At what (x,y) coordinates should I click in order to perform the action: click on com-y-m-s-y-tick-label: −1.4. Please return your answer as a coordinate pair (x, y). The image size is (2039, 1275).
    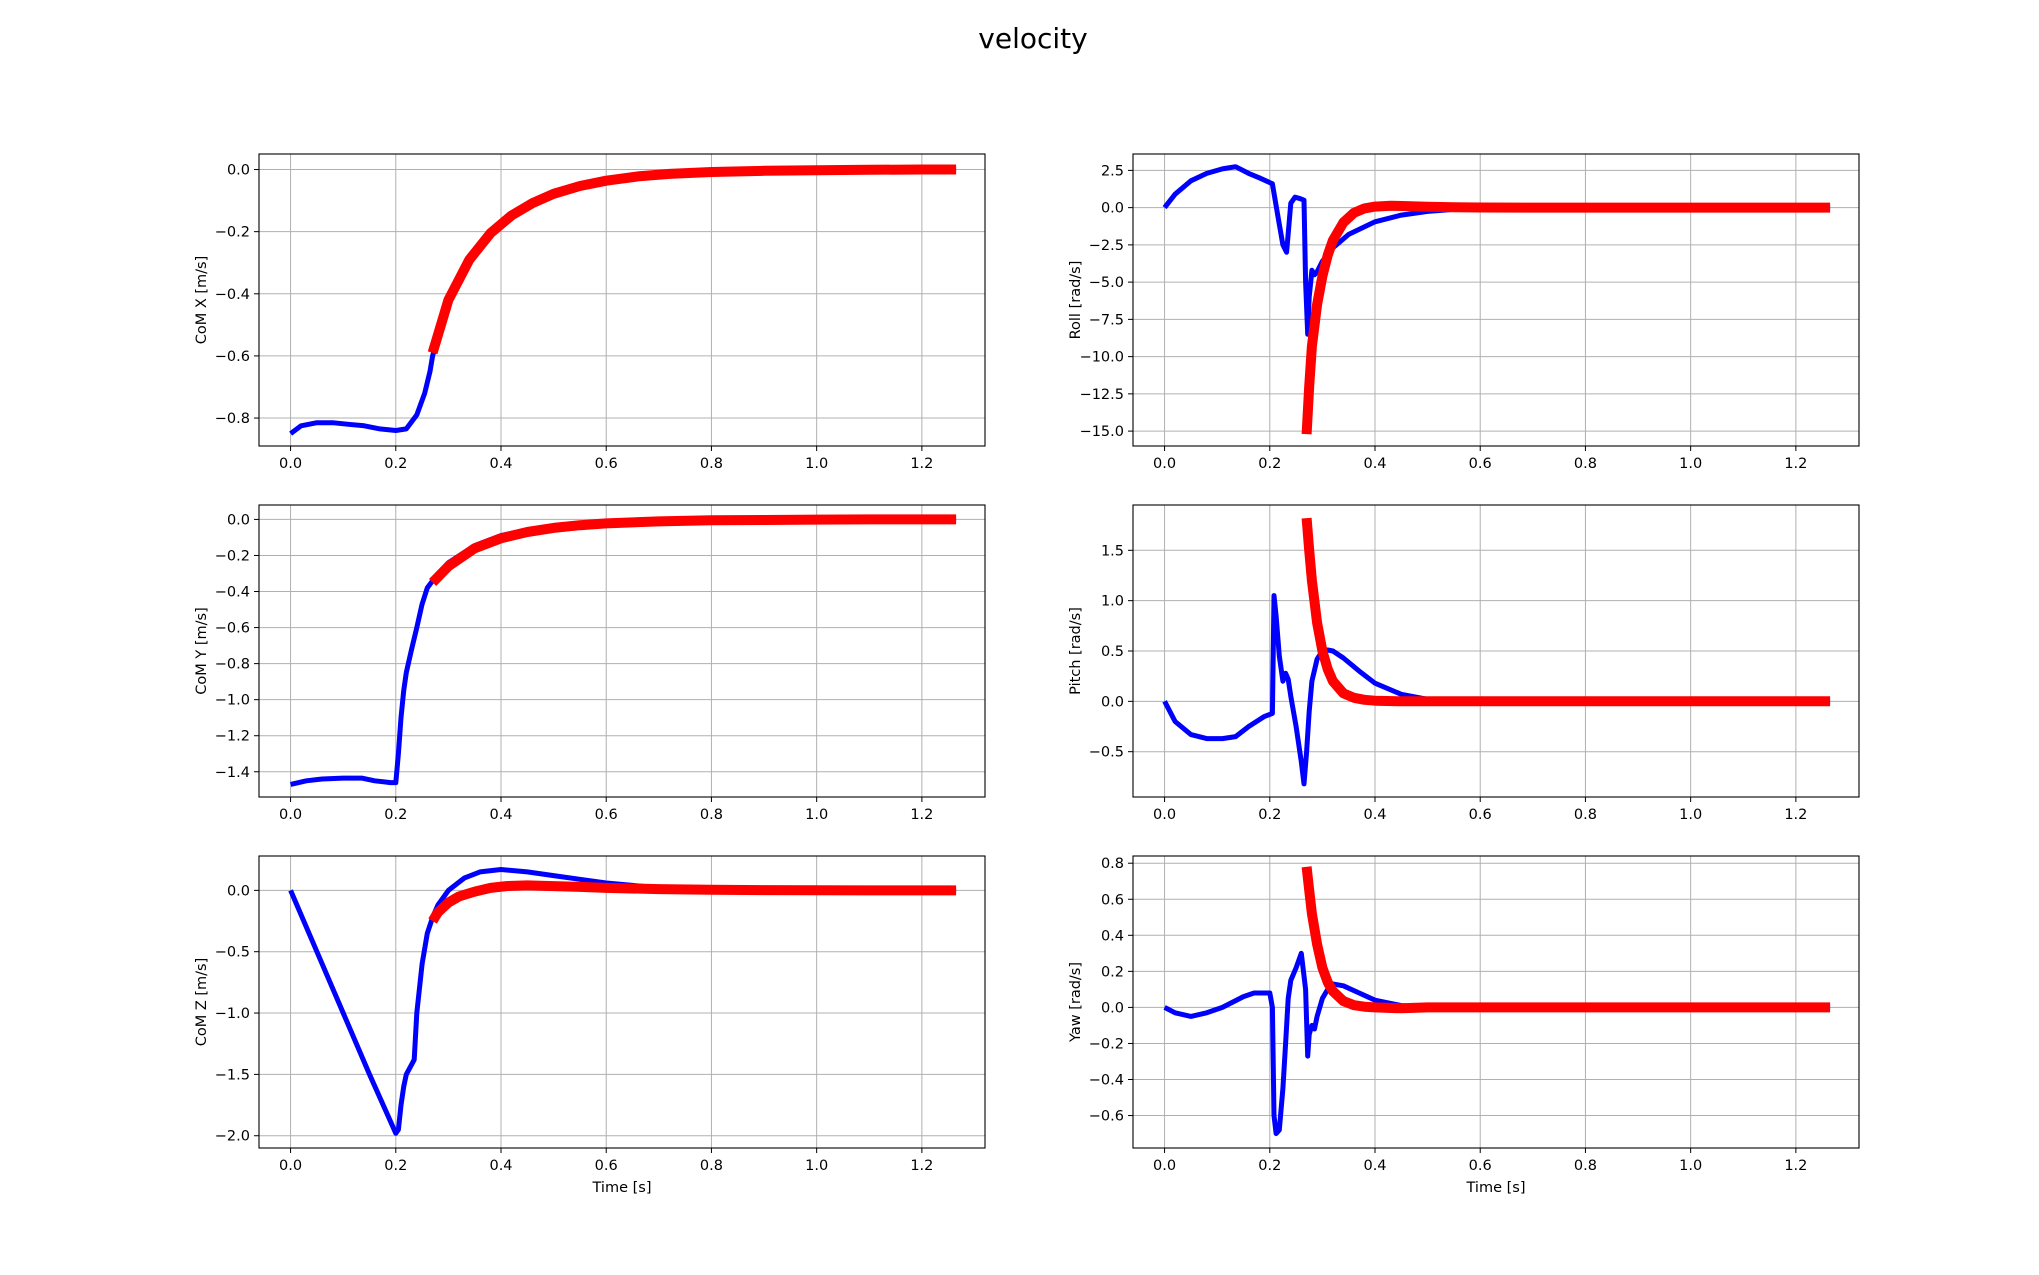
    Looking at the image, I should click on (232, 773).